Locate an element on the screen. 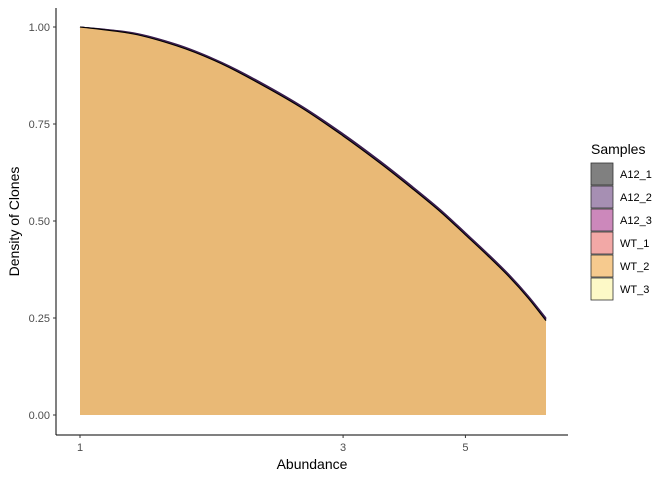  y-tick-label: 0.75 is located at coordinates (39, 125).